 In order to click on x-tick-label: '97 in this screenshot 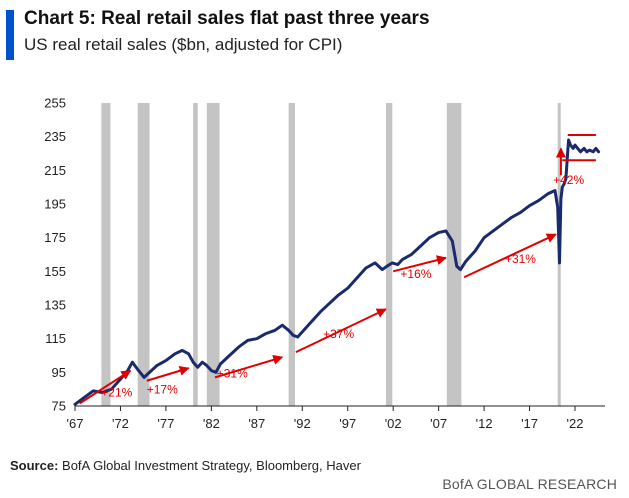, I will do `click(347, 423)`.